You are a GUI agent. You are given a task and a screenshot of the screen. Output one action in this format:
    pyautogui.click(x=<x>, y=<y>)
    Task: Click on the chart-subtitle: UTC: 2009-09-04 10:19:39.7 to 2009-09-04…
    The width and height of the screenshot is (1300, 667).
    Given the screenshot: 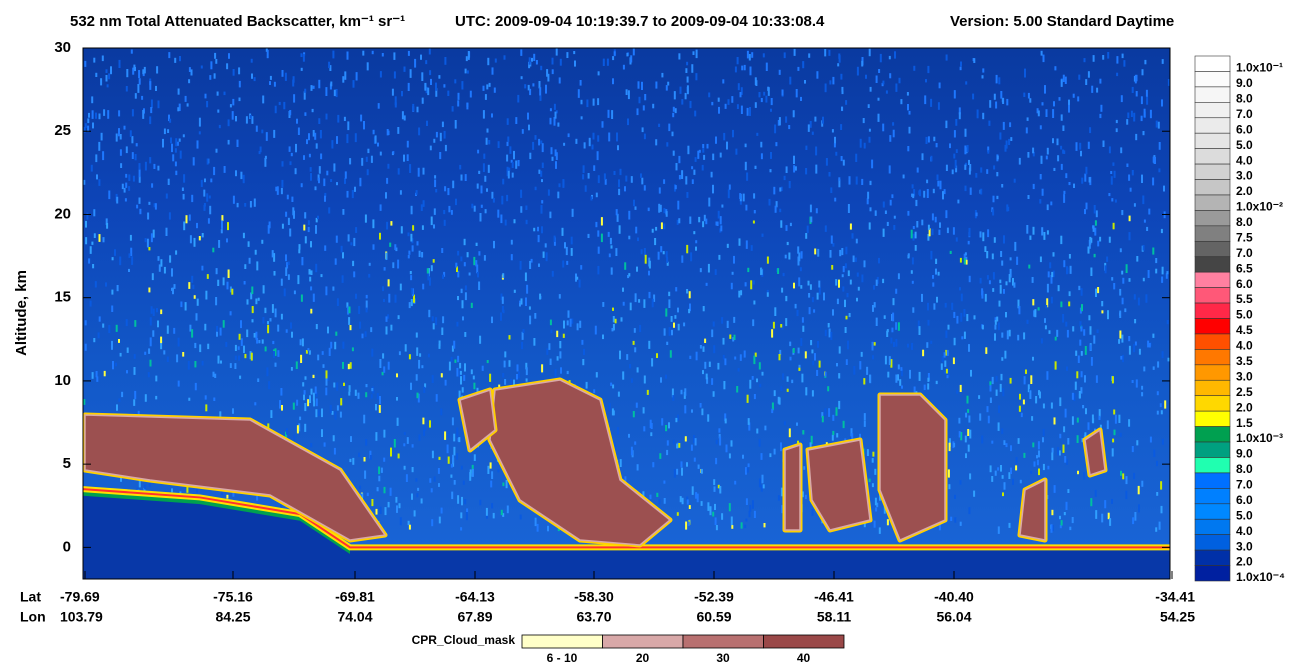 What is the action you would take?
    pyautogui.click(x=640, y=21)
    